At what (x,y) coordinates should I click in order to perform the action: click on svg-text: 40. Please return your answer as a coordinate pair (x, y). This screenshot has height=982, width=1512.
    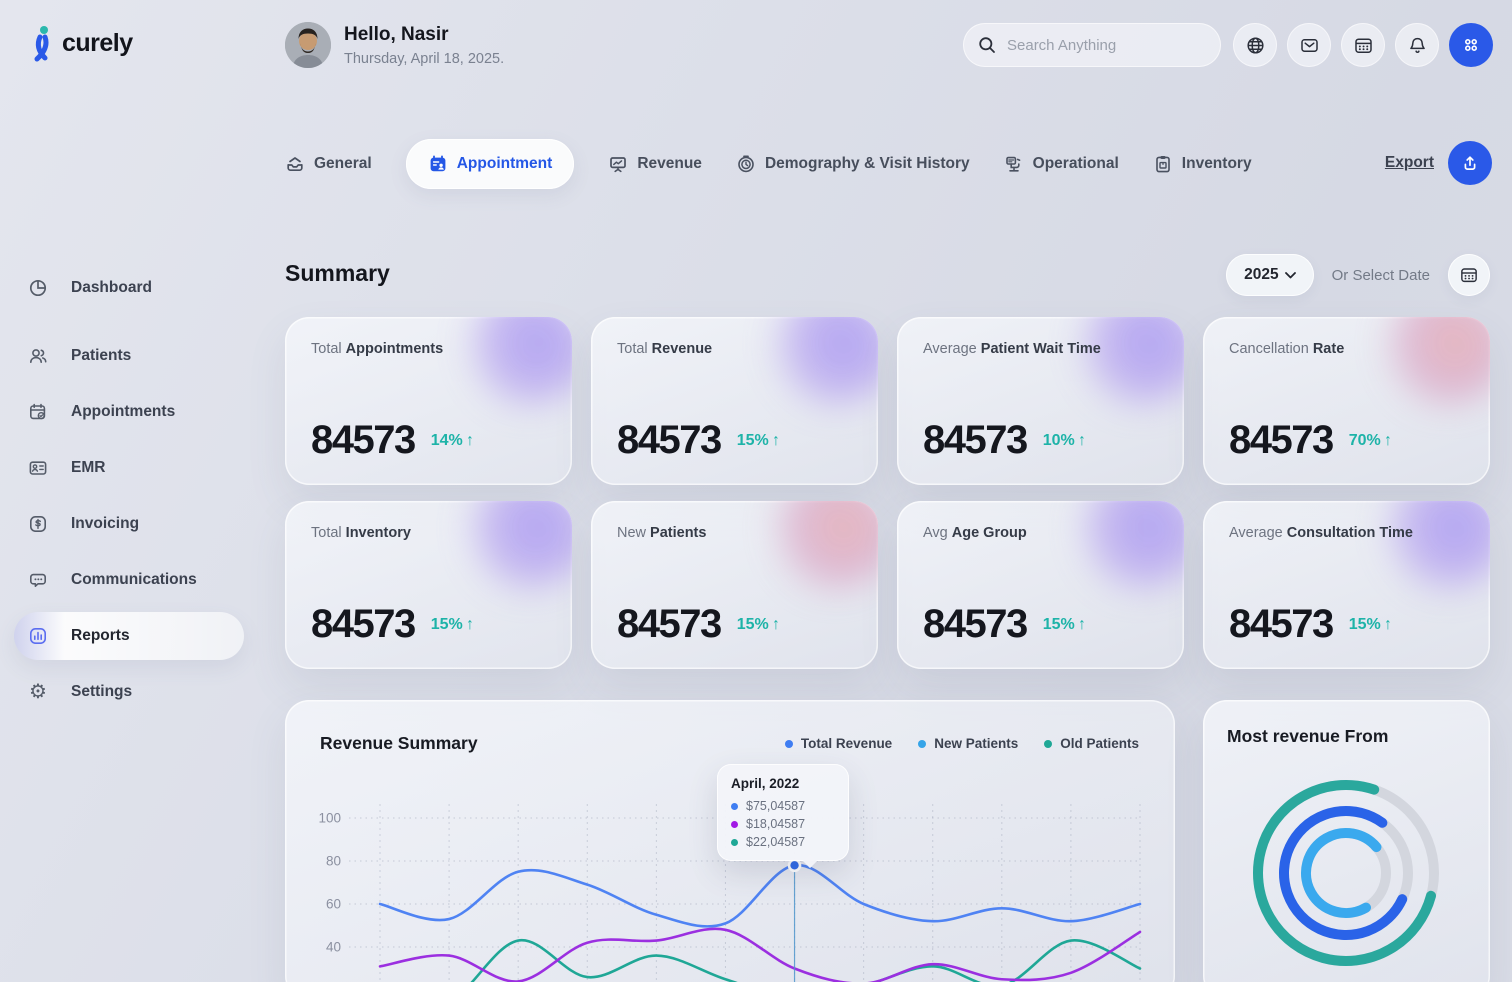
    Looking at the image, I should click on (333, 947).